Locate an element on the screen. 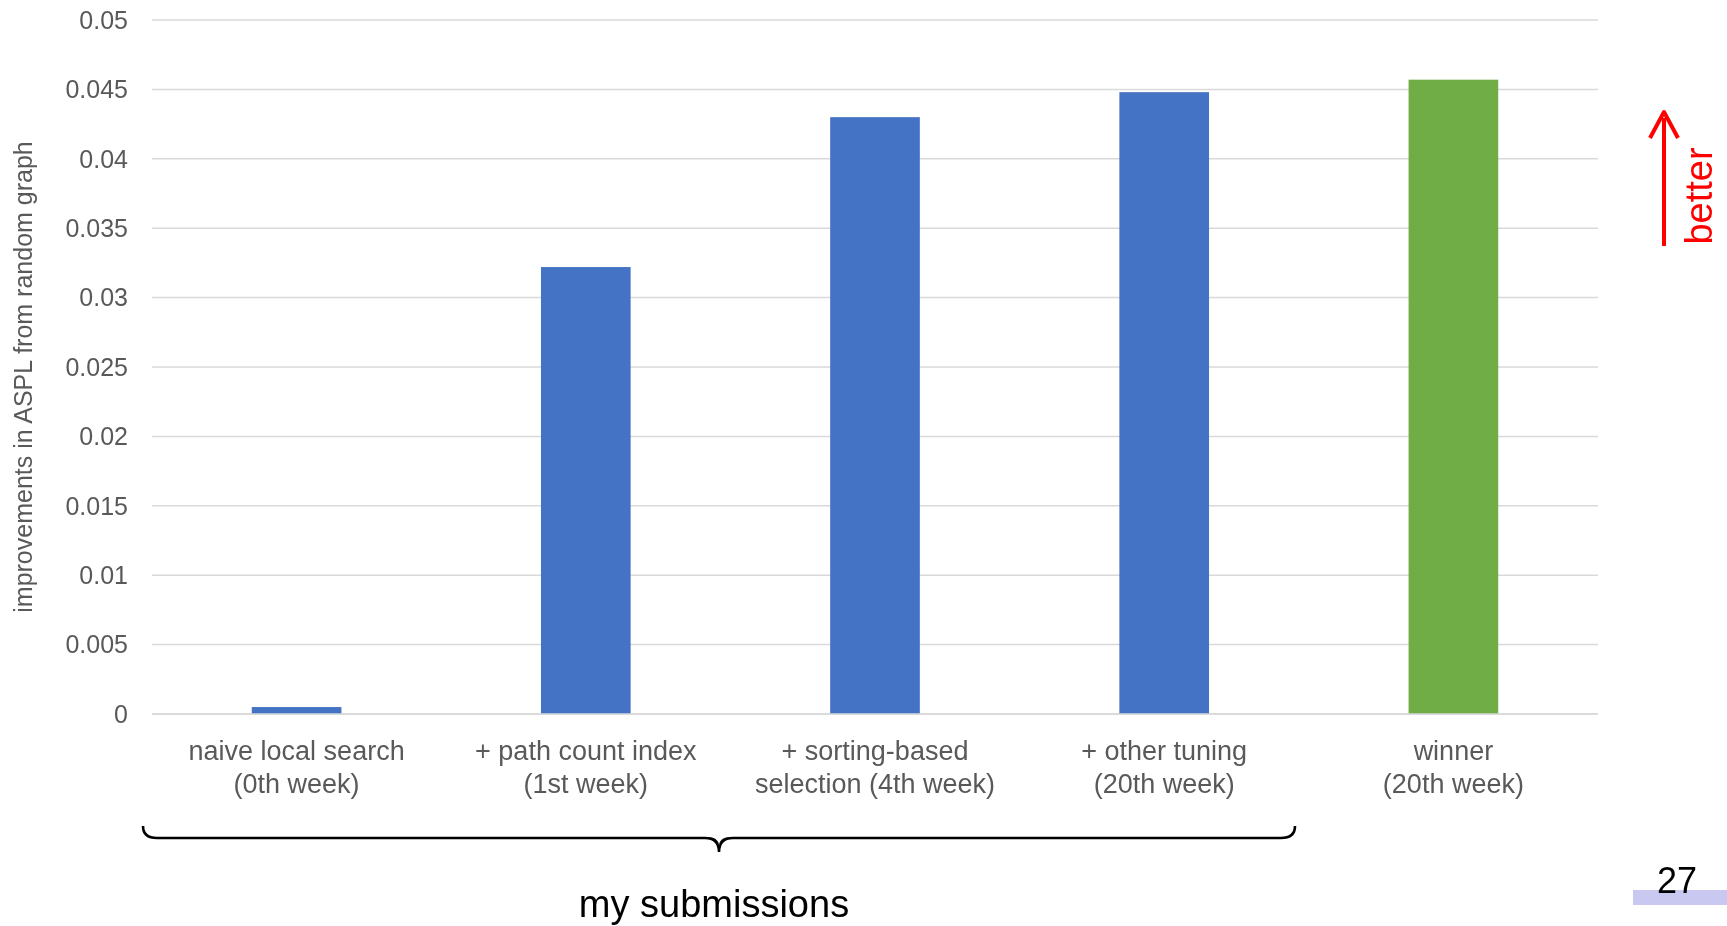 This screenshot has width=1727, height=926. y-tick-label: 0.005 is located at coordinates (96, 644).